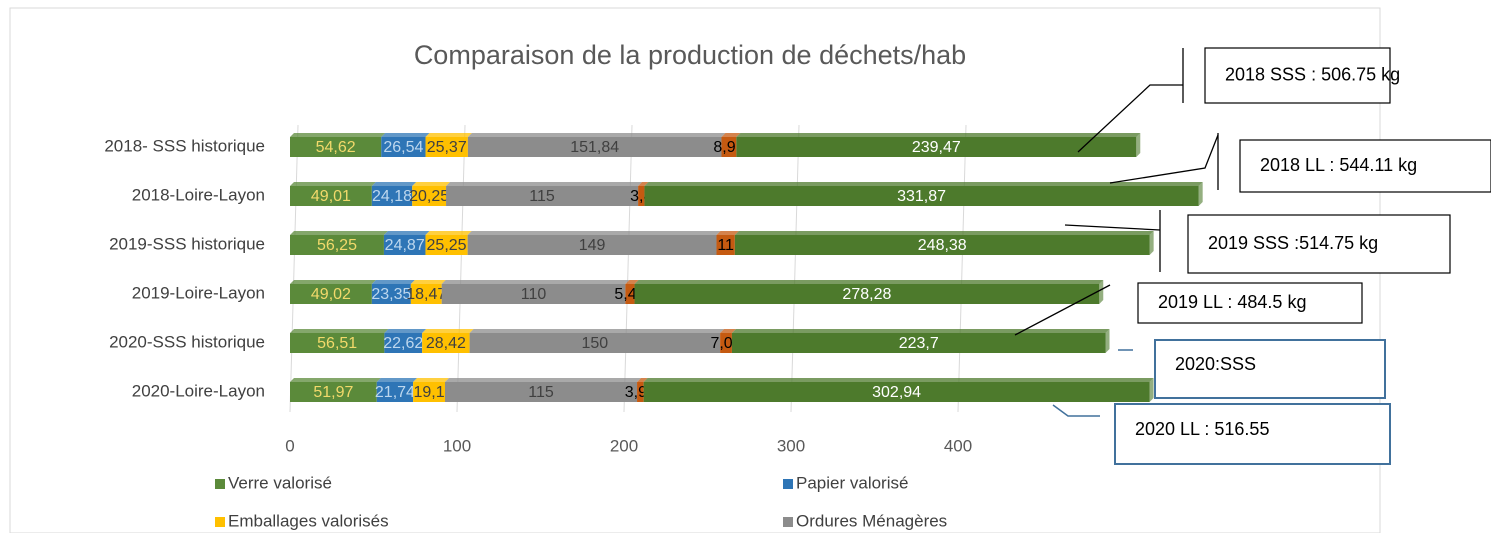  Describe the element at coordinates (896, 392) in the screenshot. I see `data-label: 302,94` at that location.